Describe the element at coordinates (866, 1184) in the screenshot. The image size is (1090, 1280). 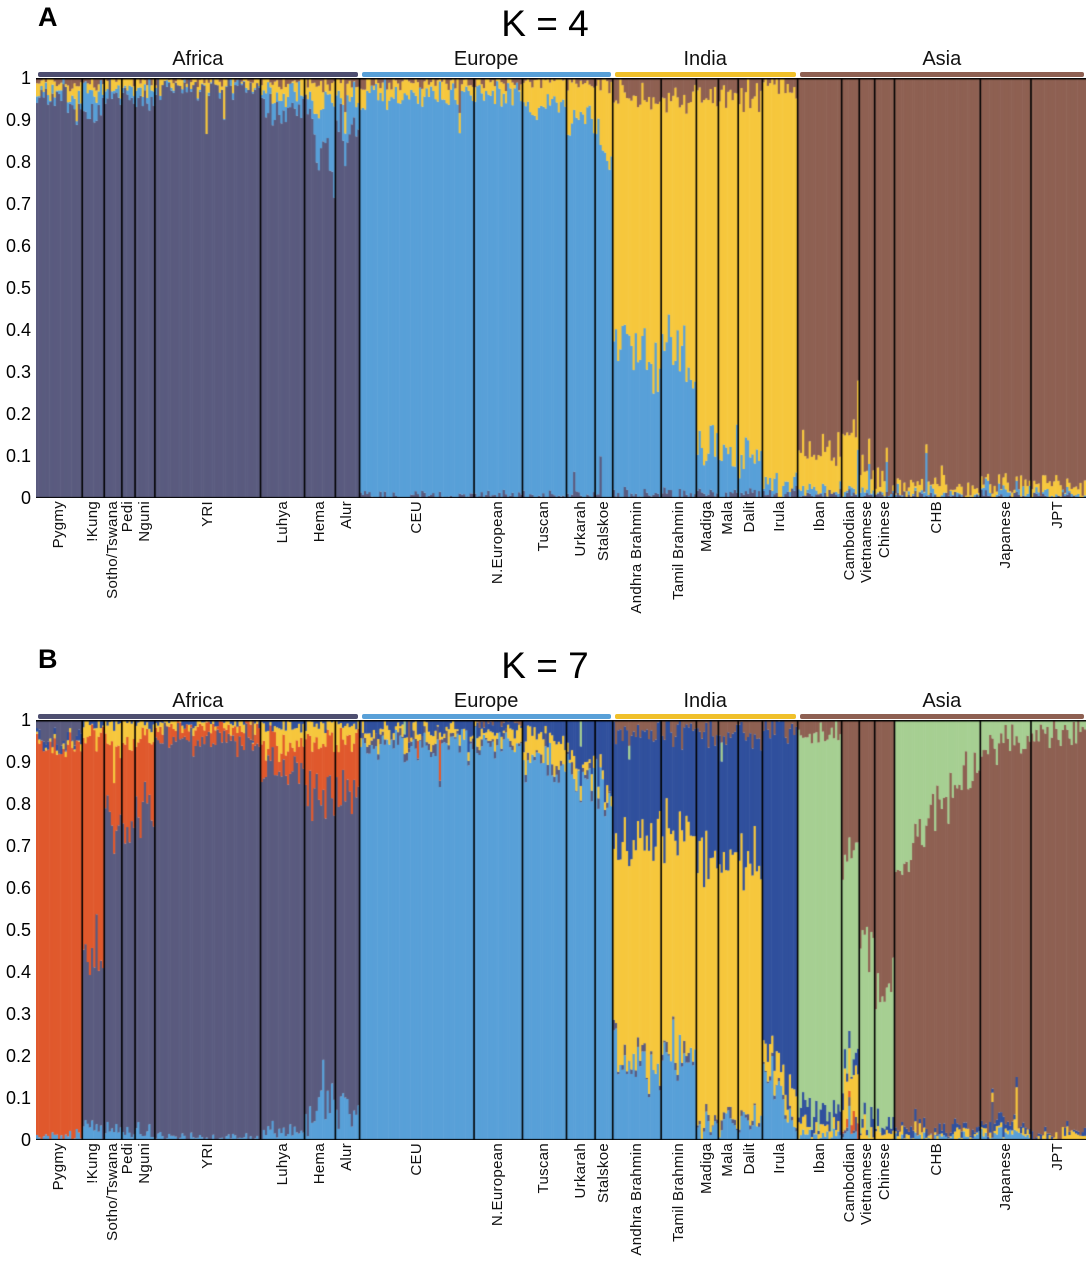
I see `population-label: Vietnamese` at that location.